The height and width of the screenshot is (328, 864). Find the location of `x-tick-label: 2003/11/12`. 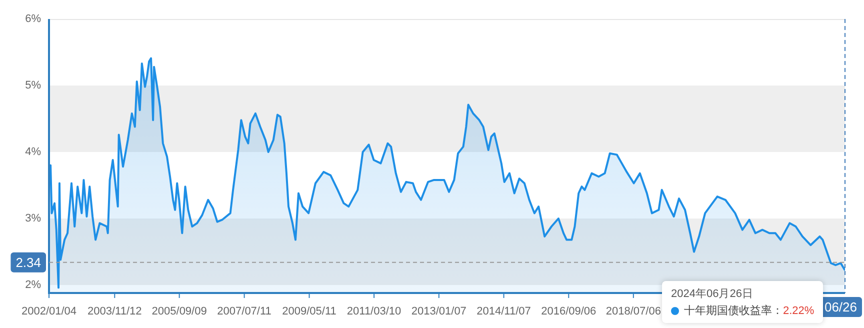

x-tick-label: 2003/11/12 is located at coordinates (115, 312).